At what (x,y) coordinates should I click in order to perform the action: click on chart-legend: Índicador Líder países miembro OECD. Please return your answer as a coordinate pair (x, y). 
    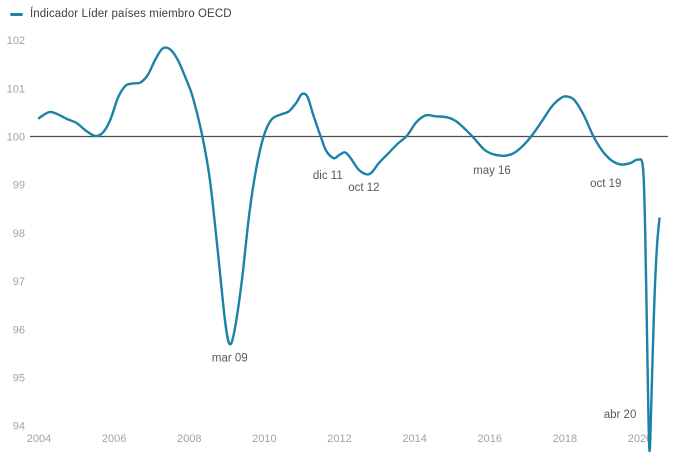
    Looking at the image, I should click on (121, 14).